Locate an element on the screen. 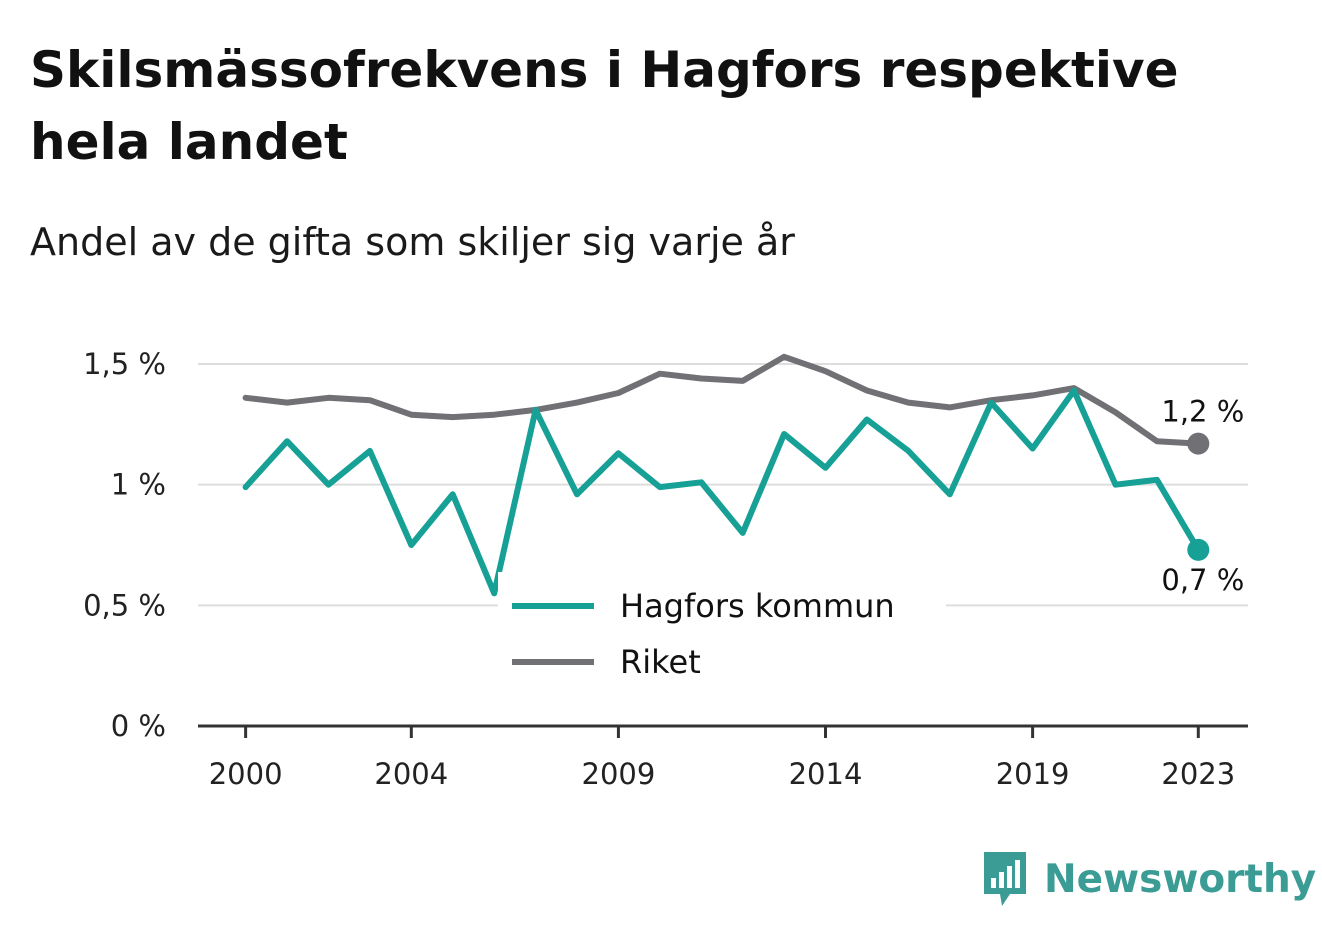  legend-label-hagfors: Hagfors kommun is located at coordinates (757, 606).